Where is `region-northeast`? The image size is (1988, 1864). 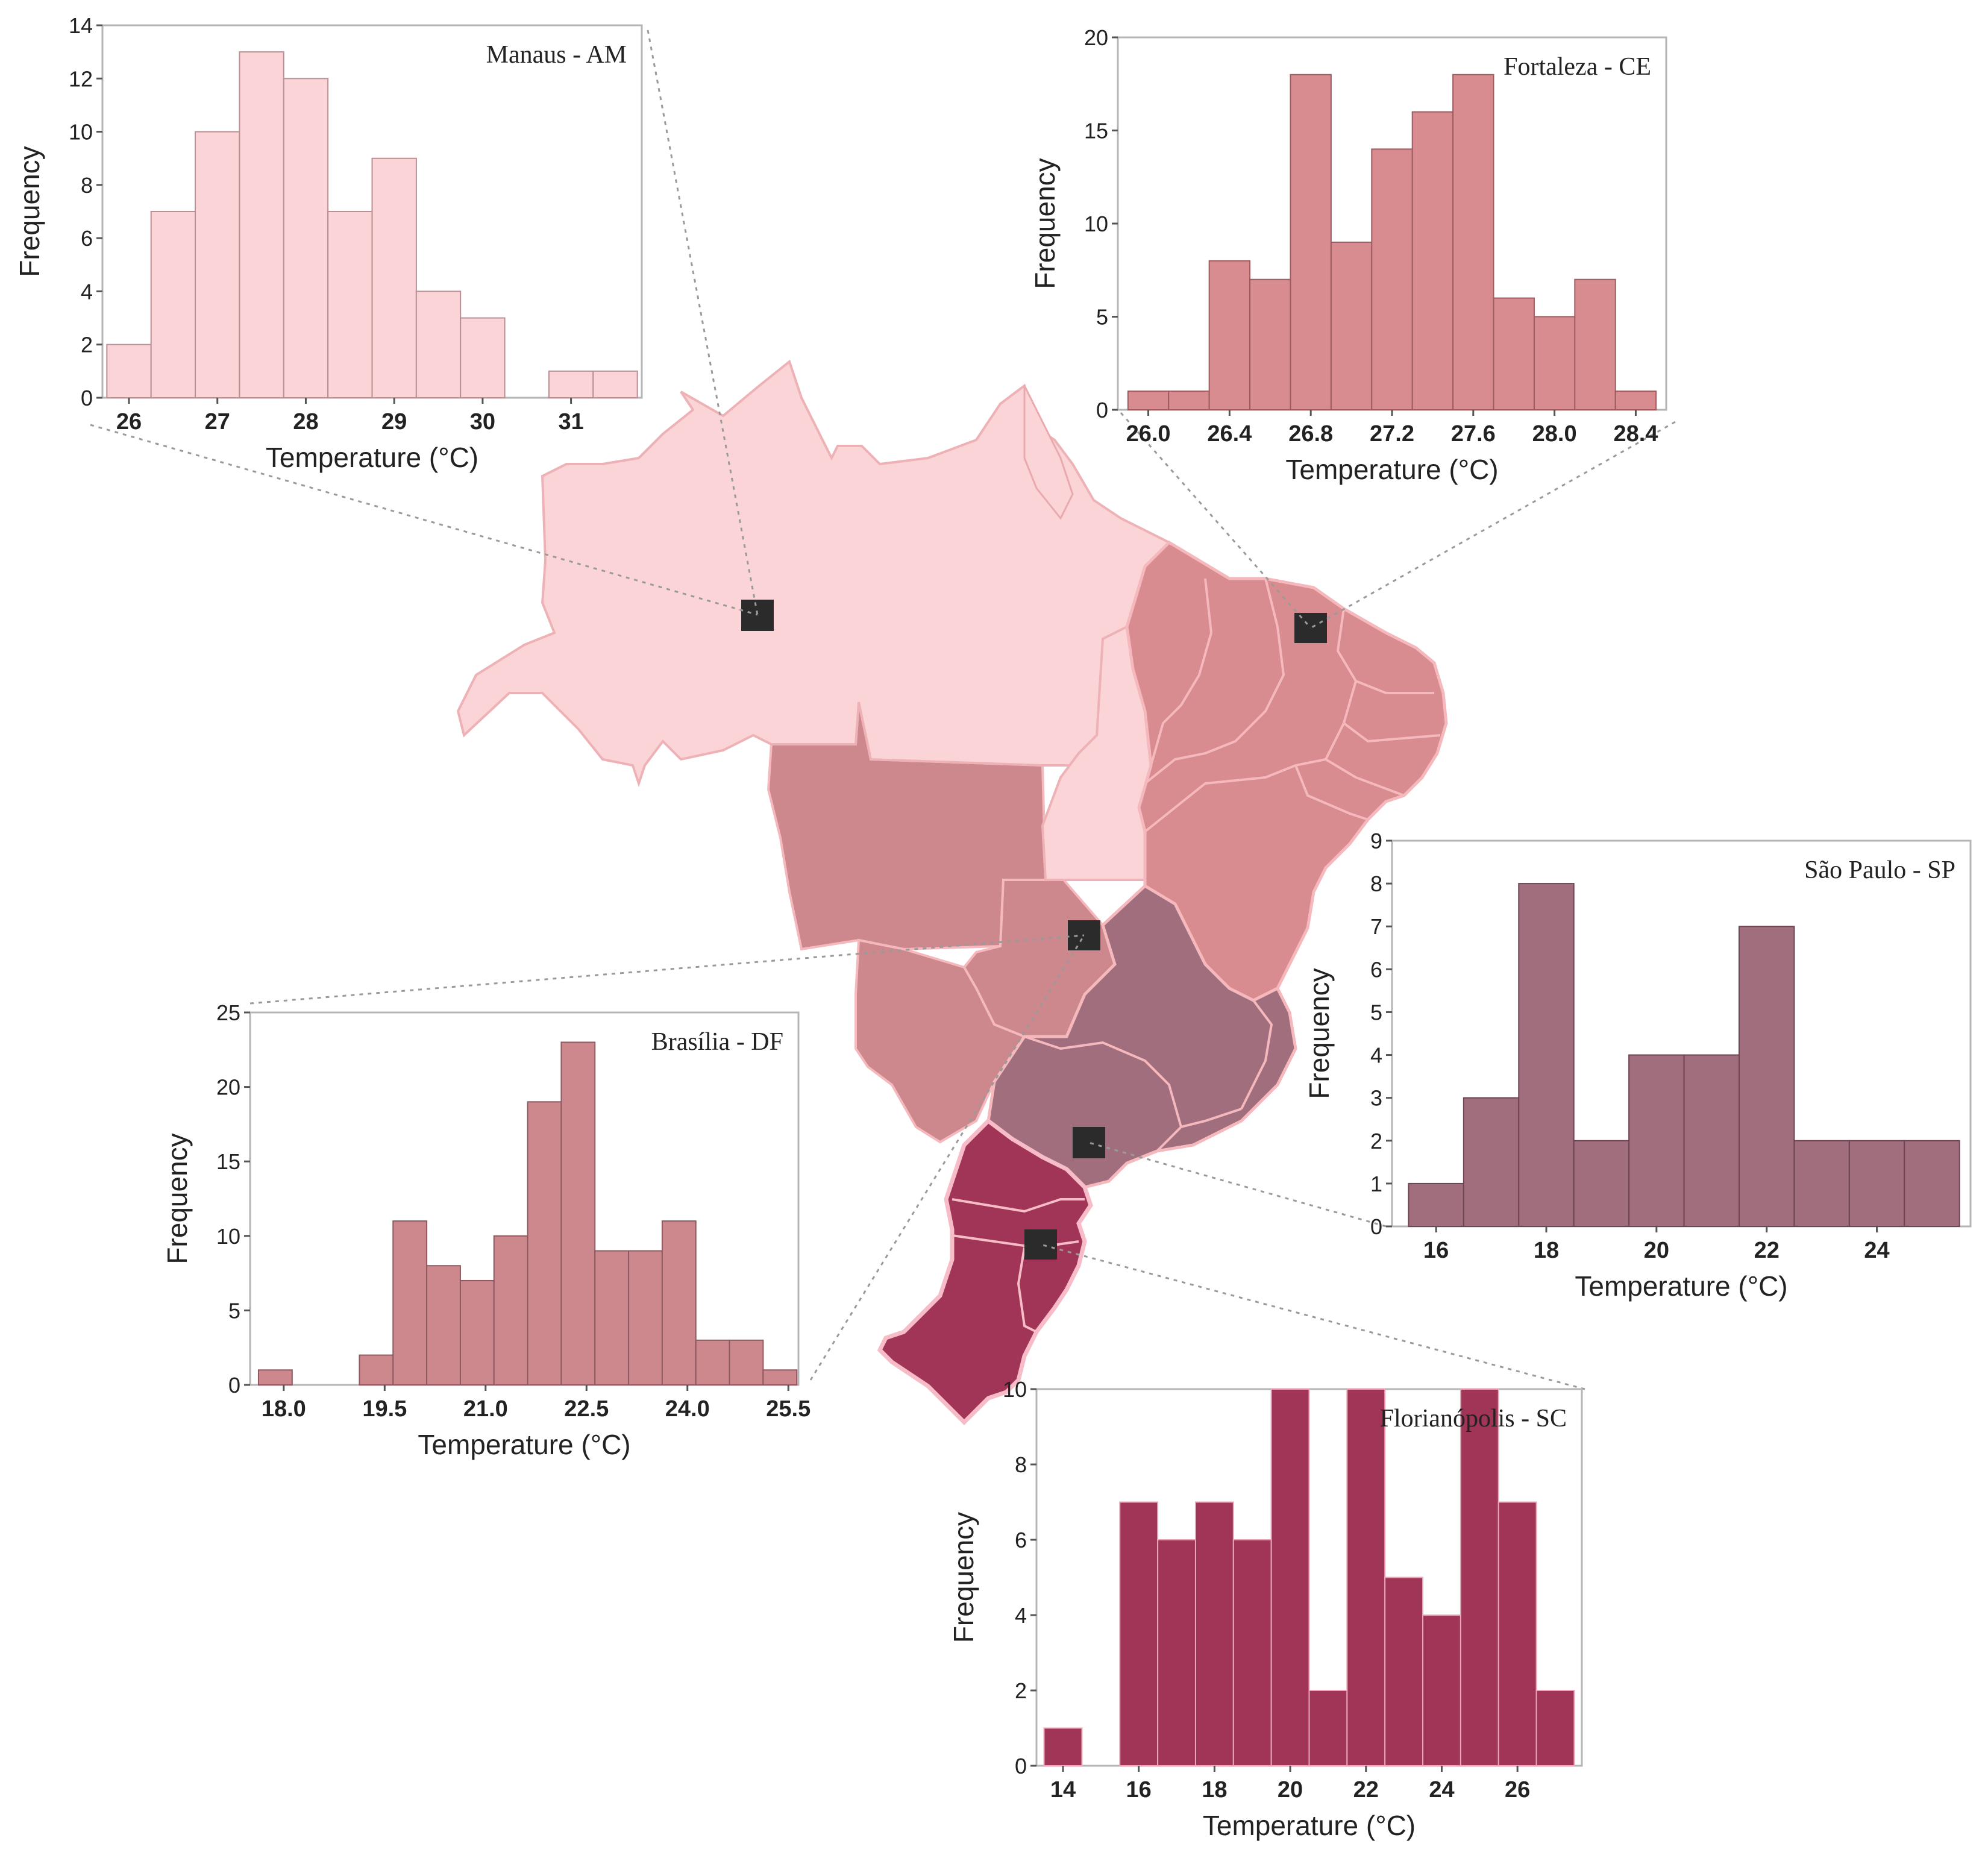
region-northeast is located at coordinates (1286, 771).